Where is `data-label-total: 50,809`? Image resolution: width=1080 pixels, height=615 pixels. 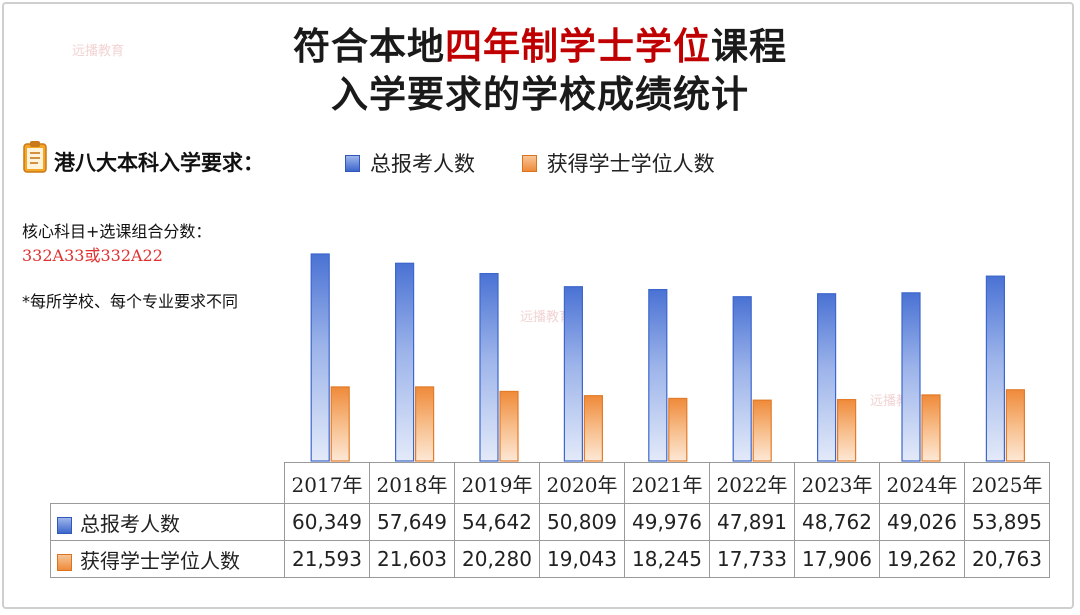 data-label-total: 50,809 is located at coordinates (582, 522).